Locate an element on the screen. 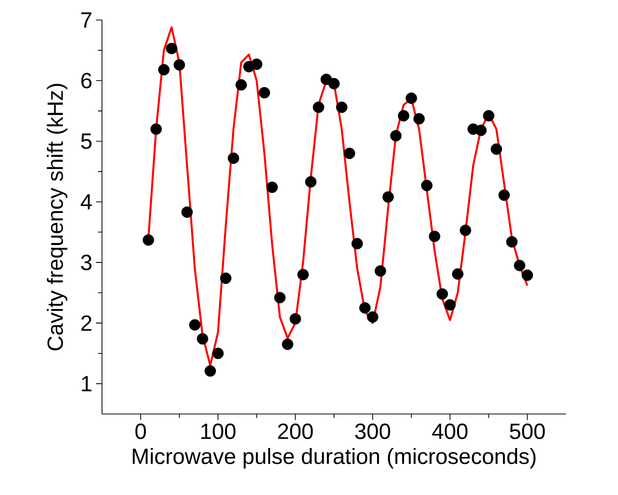 This screenshot has width=618, height=495. x-tick-label: 0 is located at coordinates (140, 432).